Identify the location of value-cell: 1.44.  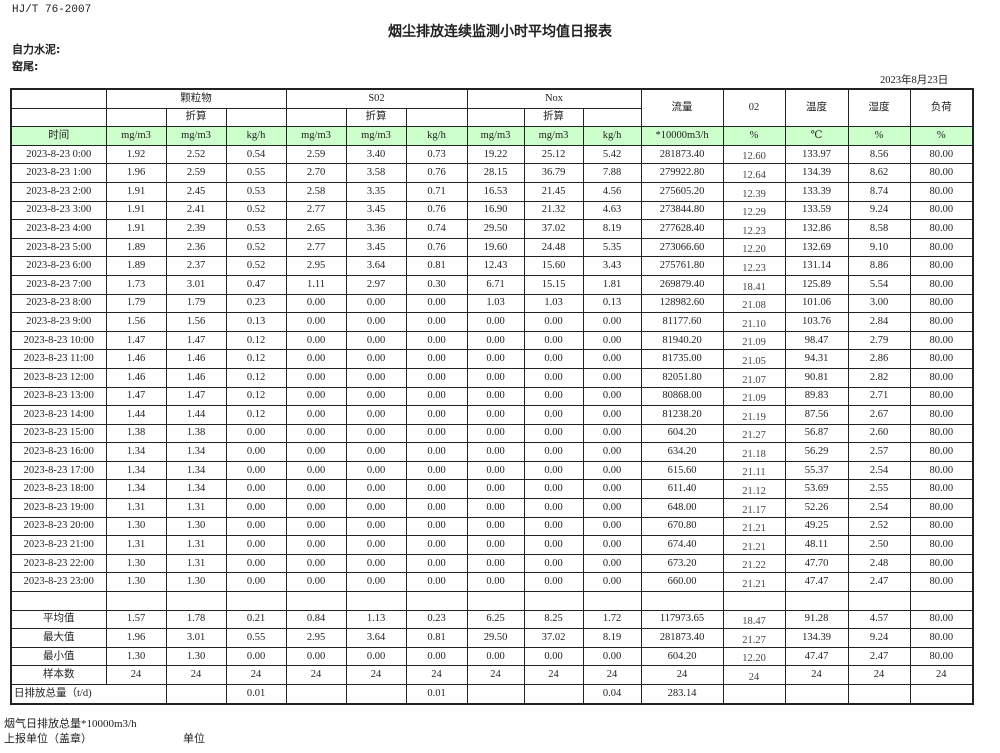
(196, 415).